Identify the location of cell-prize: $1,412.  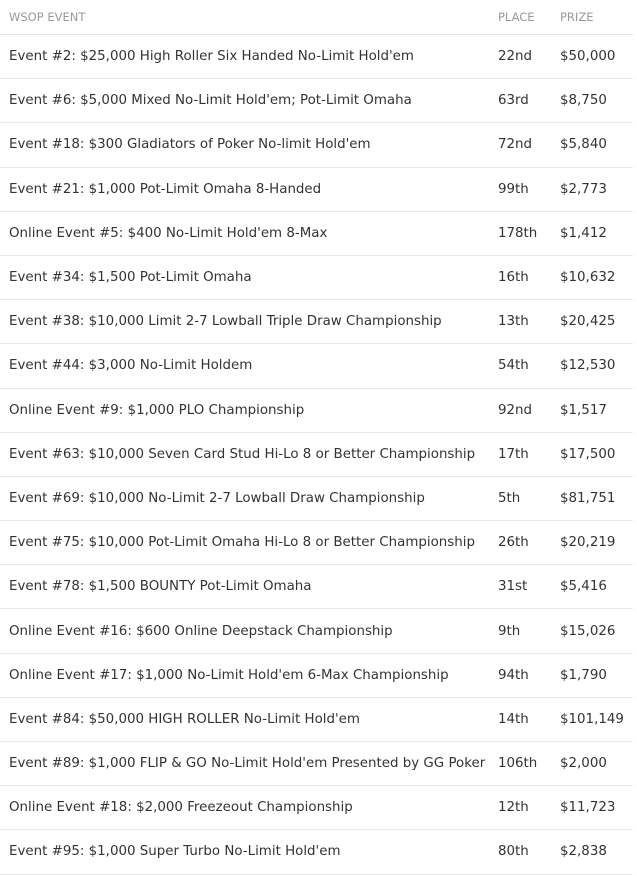
(596, 233).